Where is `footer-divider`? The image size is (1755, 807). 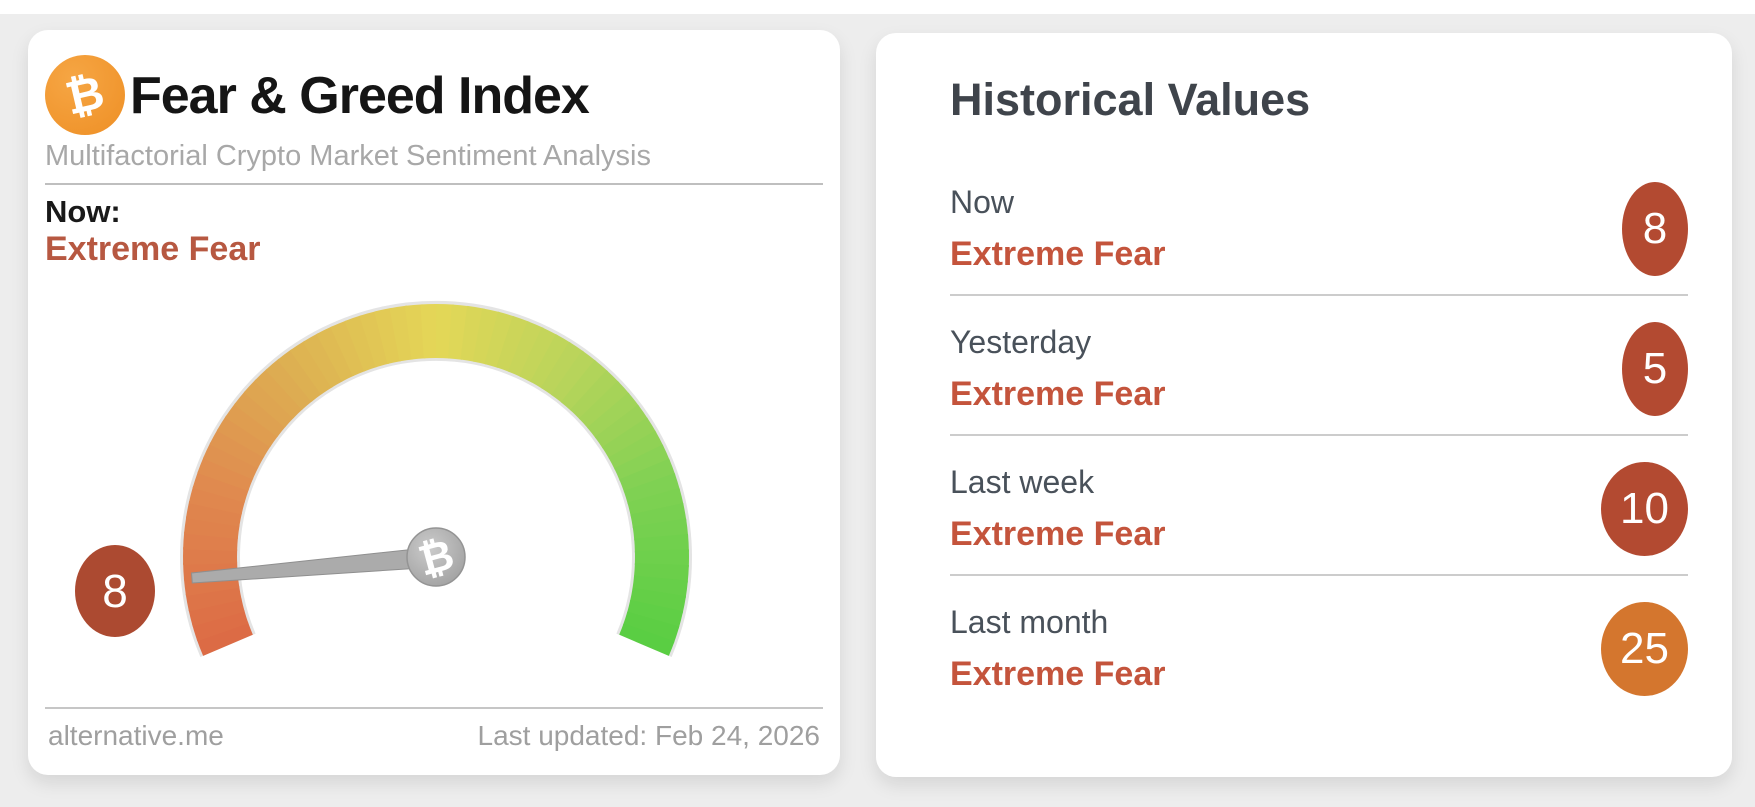 footer-divider is located at coordinates (434, 708).